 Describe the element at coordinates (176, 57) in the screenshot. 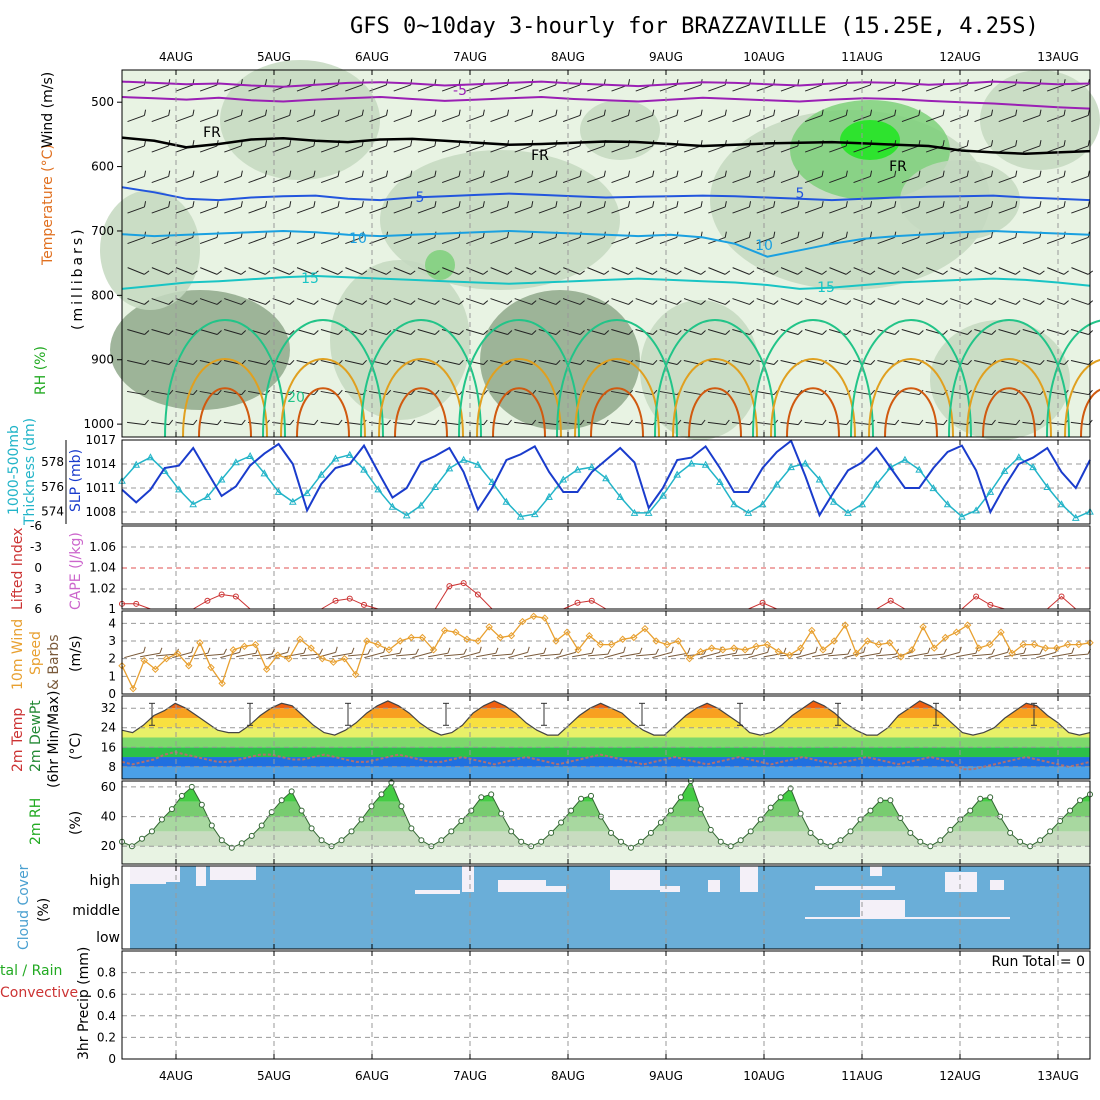

I see `top-date-label: 4AUG` at that location.